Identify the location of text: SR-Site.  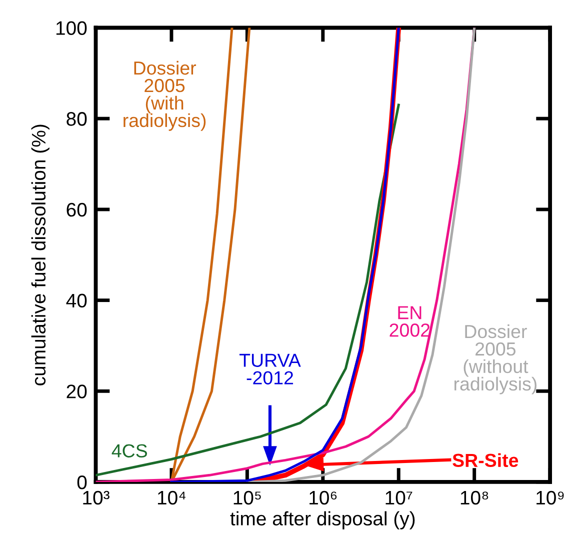
(485, 460).